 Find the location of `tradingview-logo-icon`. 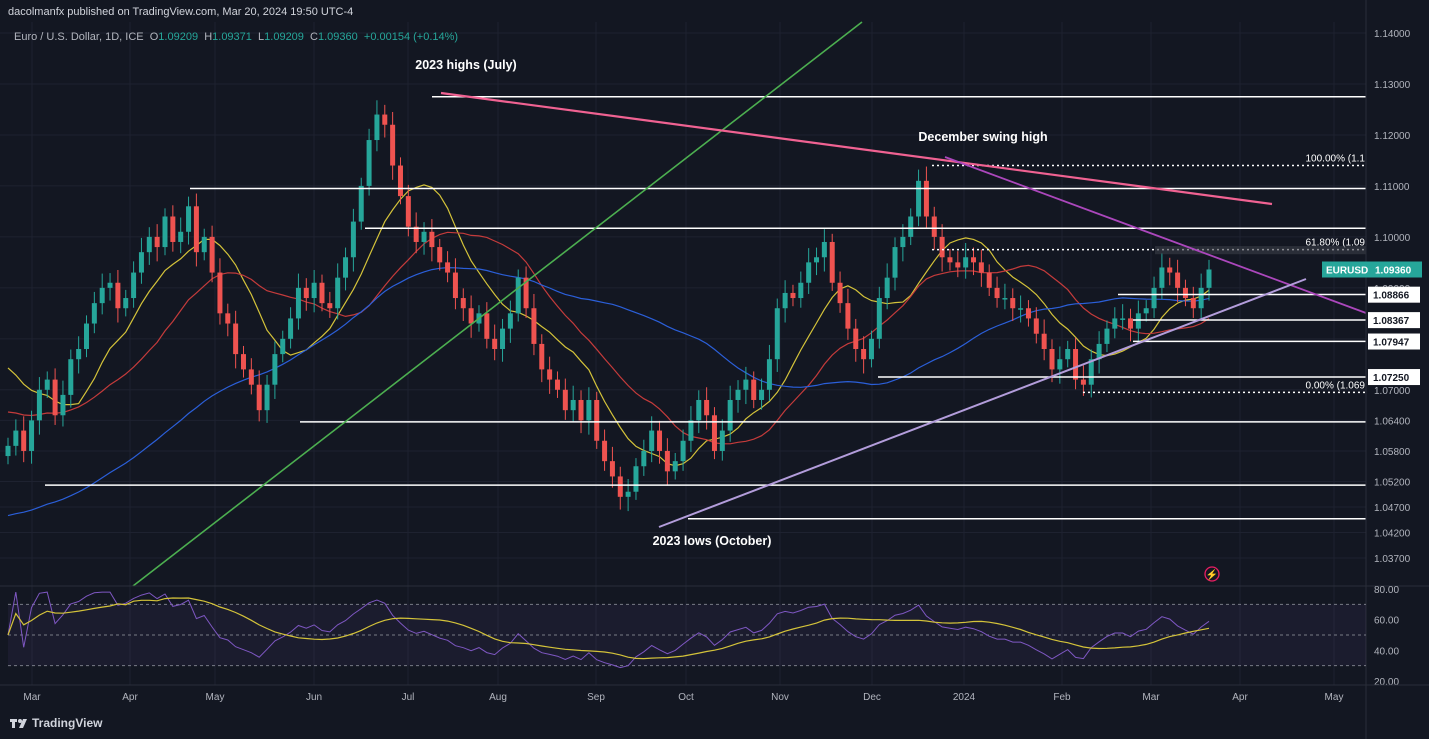

tradingview-logo-icon is located at coordinates (18, 723).